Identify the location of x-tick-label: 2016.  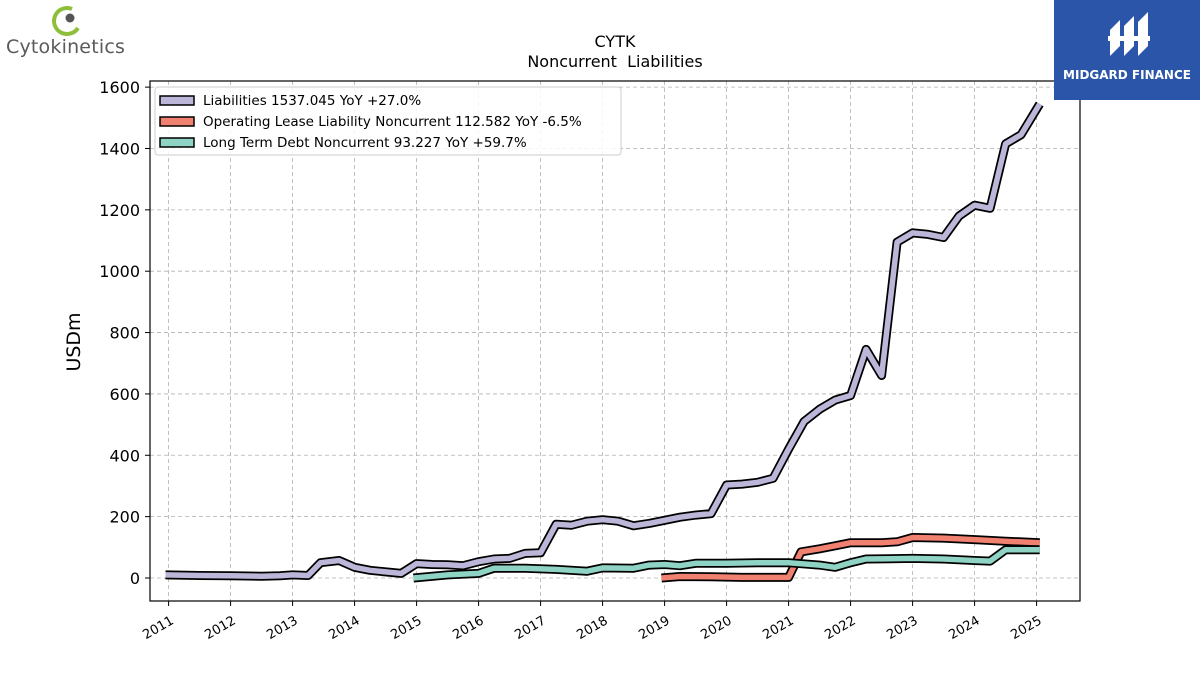
(468, 628).